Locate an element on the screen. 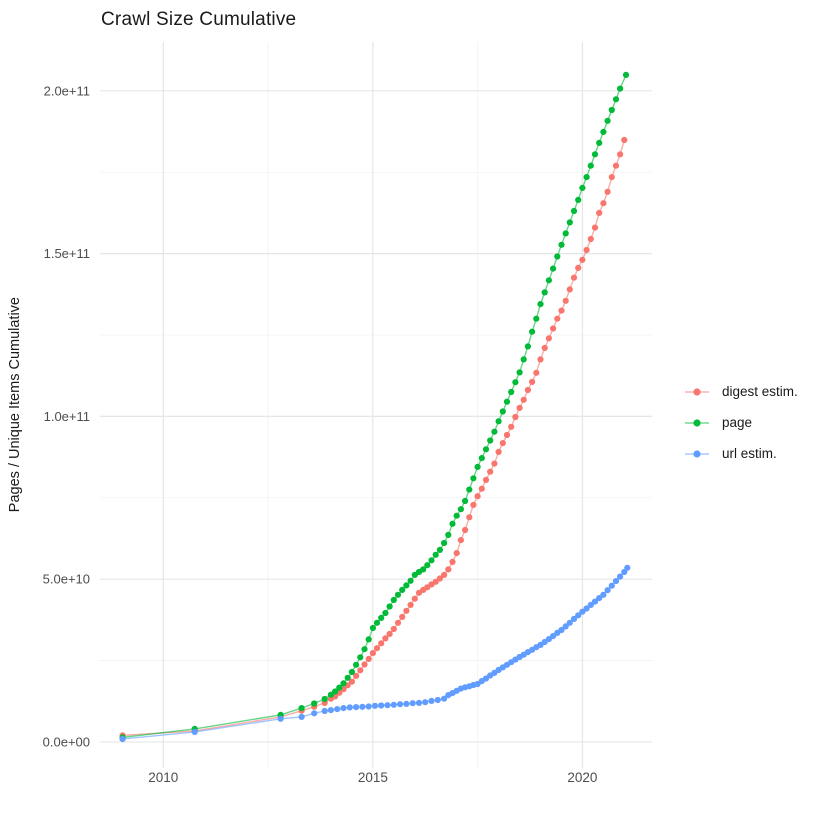 The width and height of the screenshot is (826, 827). series-points-url-estim- is located at coordinates (375, 653).